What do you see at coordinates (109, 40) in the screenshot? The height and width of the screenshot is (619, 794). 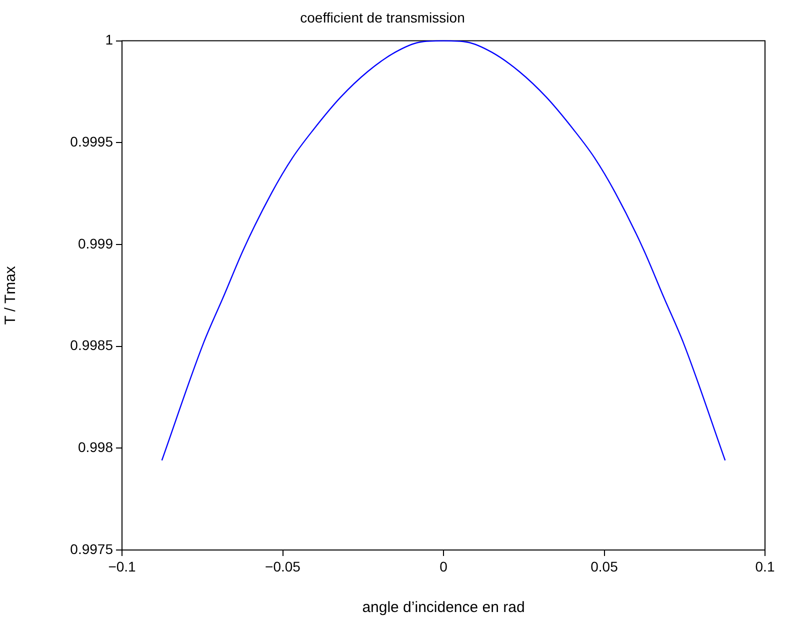 I see `y-tick-label: 1` at bounding box center [109, 40].